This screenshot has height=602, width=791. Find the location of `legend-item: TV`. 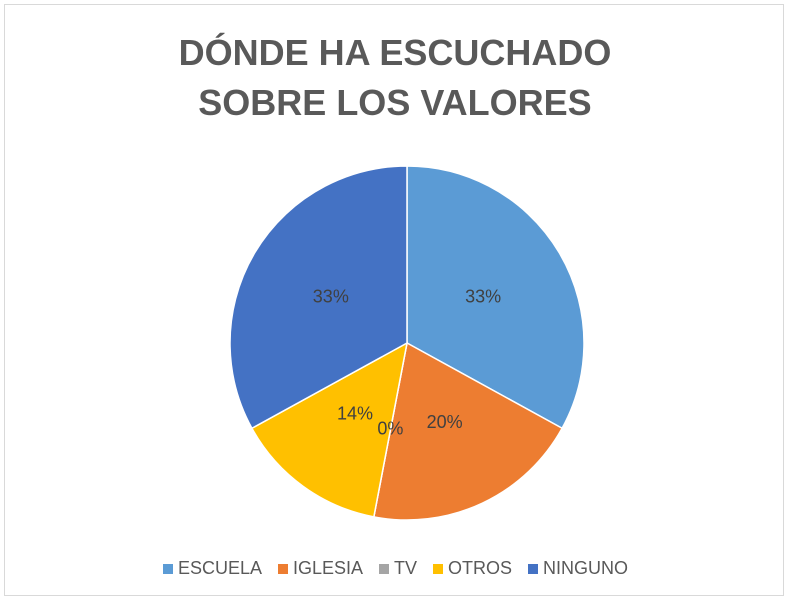

legend-item: TV is located at coordinates (398, 568).